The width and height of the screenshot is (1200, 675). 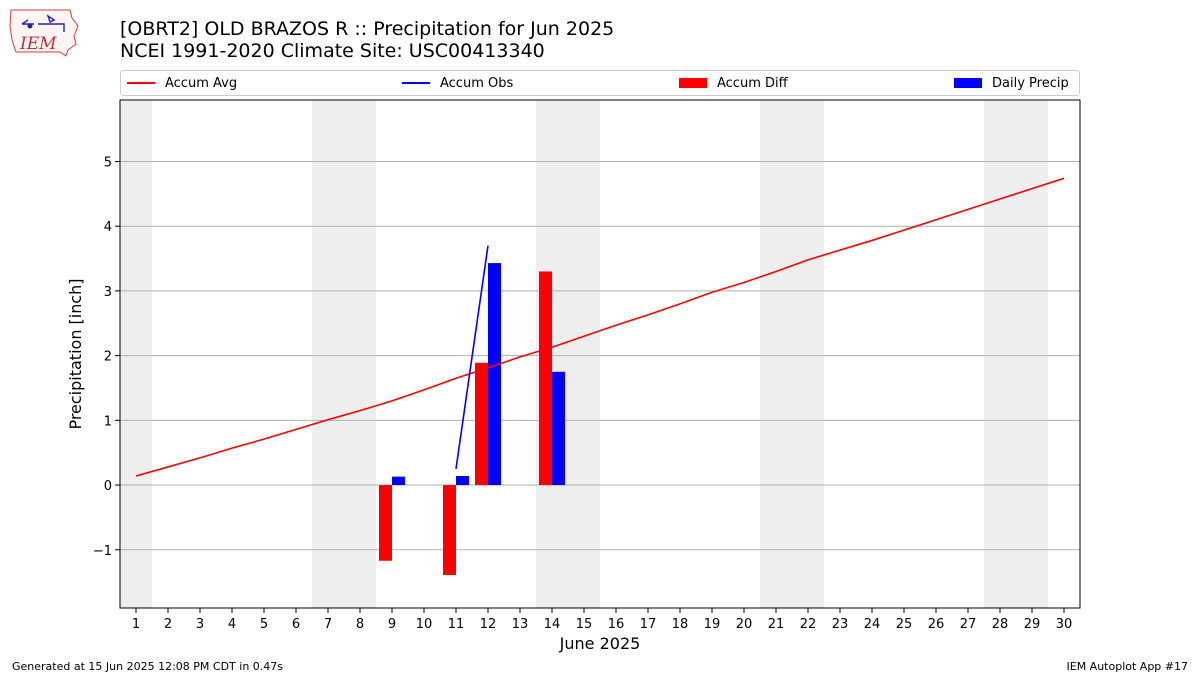 I want to click on x-tick-label: 2, so click(x=168, y=624).